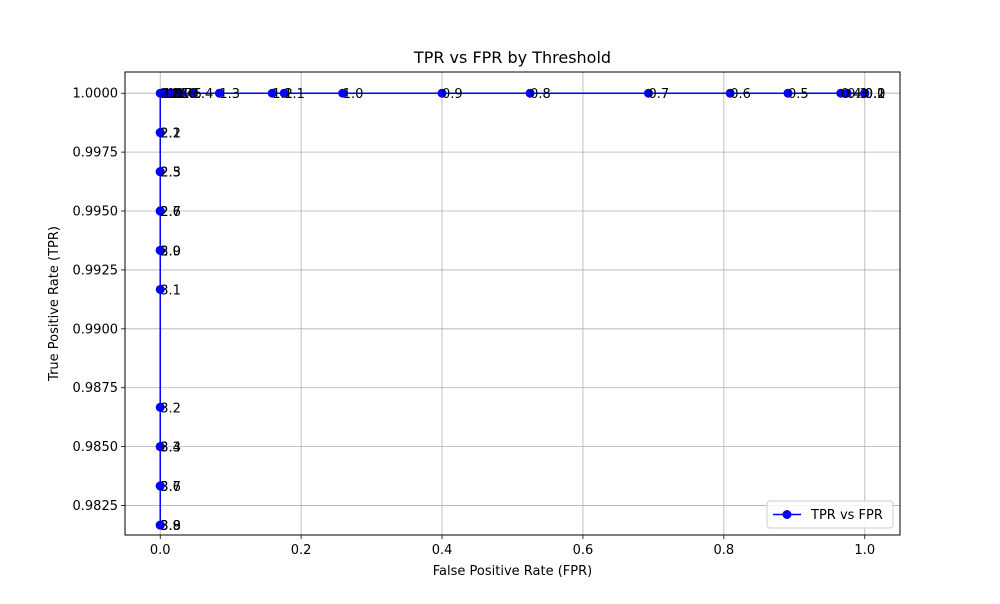 The width and height of the screenshot is (1000, 604). I want to click on data-point-label: 0.3, so click(857, 94).